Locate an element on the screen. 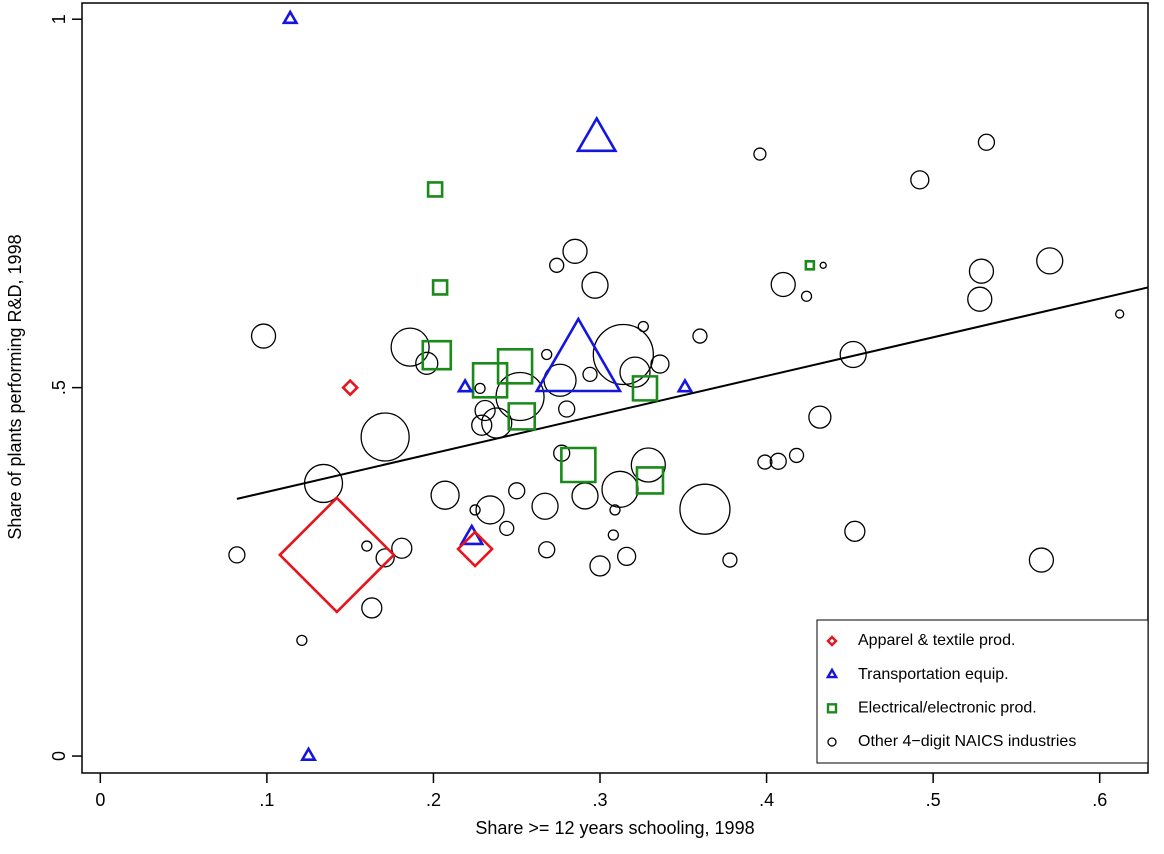 The image size is (1164, 854). y-tick-label: 0 is located at coordinates (59, 756).